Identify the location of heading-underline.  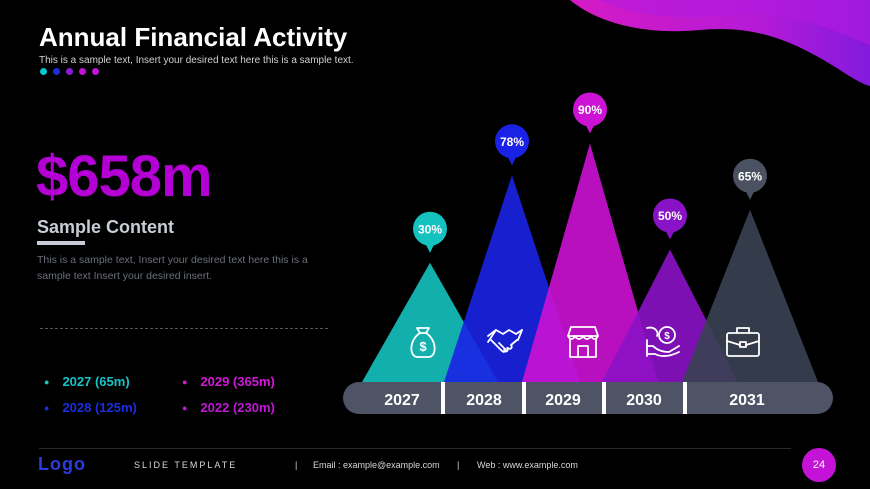
(61, 243).